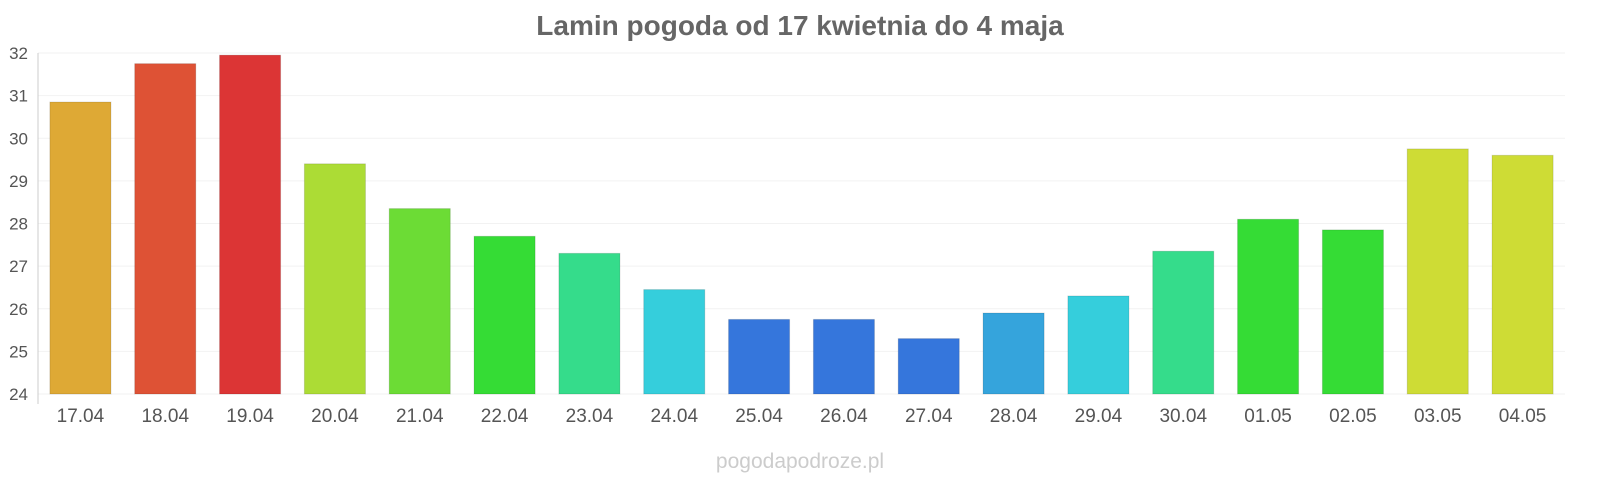 This screenshot has height=480, width=1600. I want to click on x-tick-label: 28.04, so click(1014, 416).